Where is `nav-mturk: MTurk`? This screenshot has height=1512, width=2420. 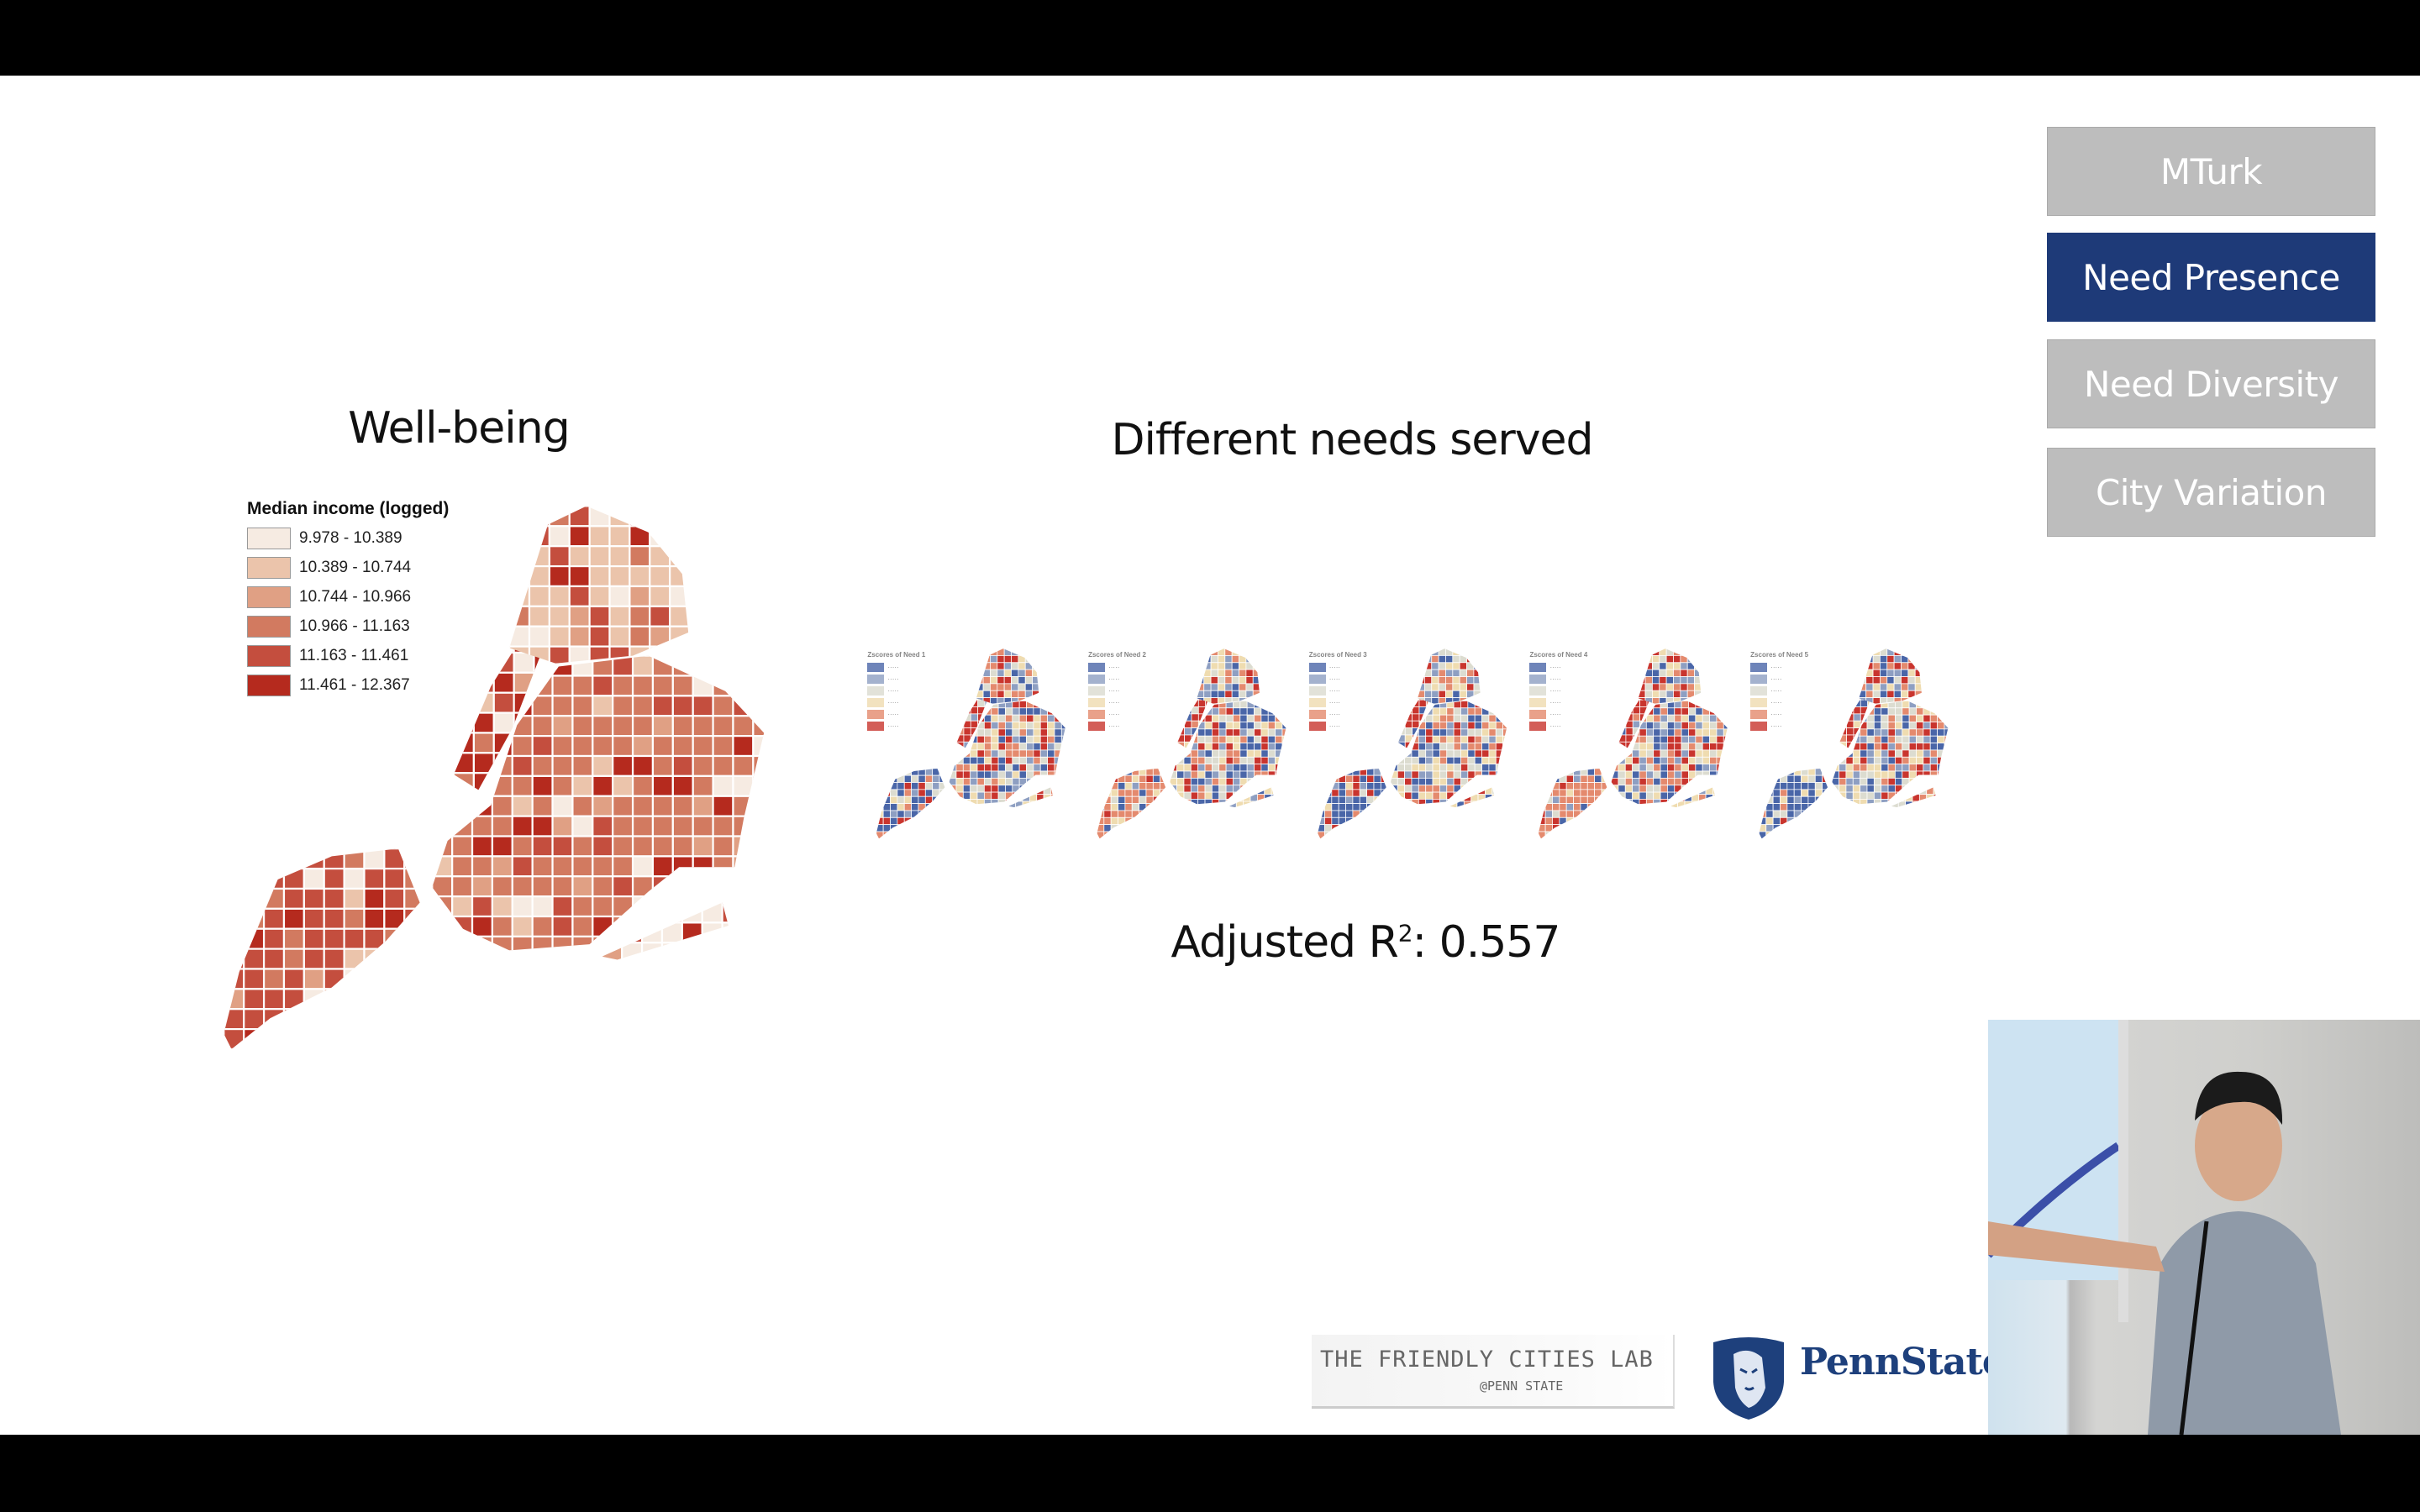
nav-mturk: MTurk is located at coordinates (2211, 171).